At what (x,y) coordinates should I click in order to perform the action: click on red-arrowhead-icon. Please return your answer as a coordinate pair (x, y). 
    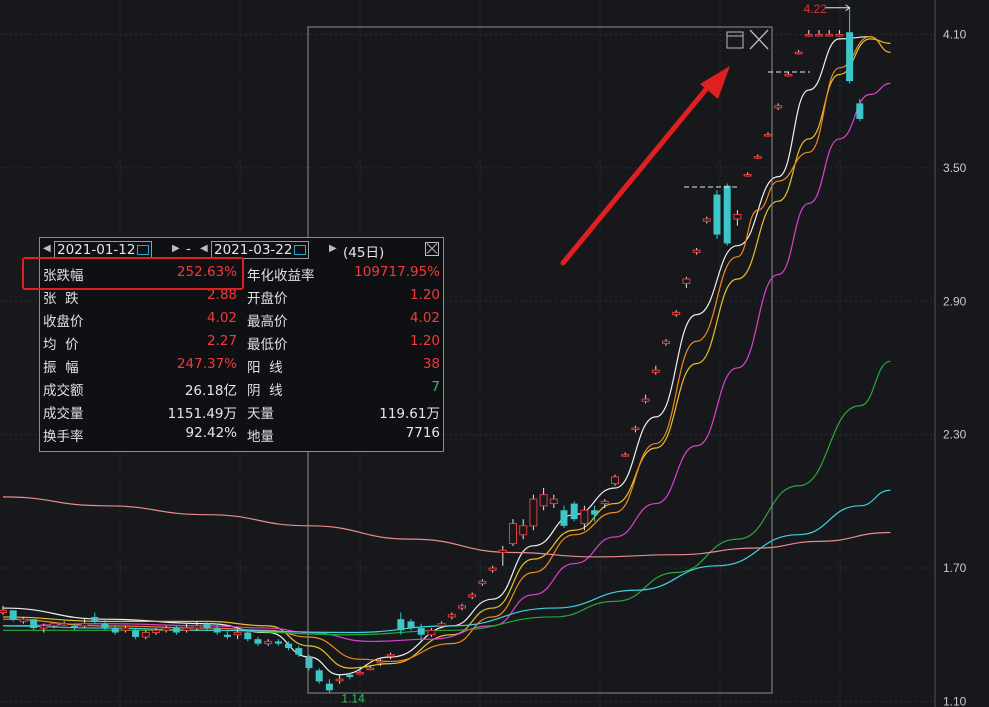
    Looking at the image, I should click on (715, 82).